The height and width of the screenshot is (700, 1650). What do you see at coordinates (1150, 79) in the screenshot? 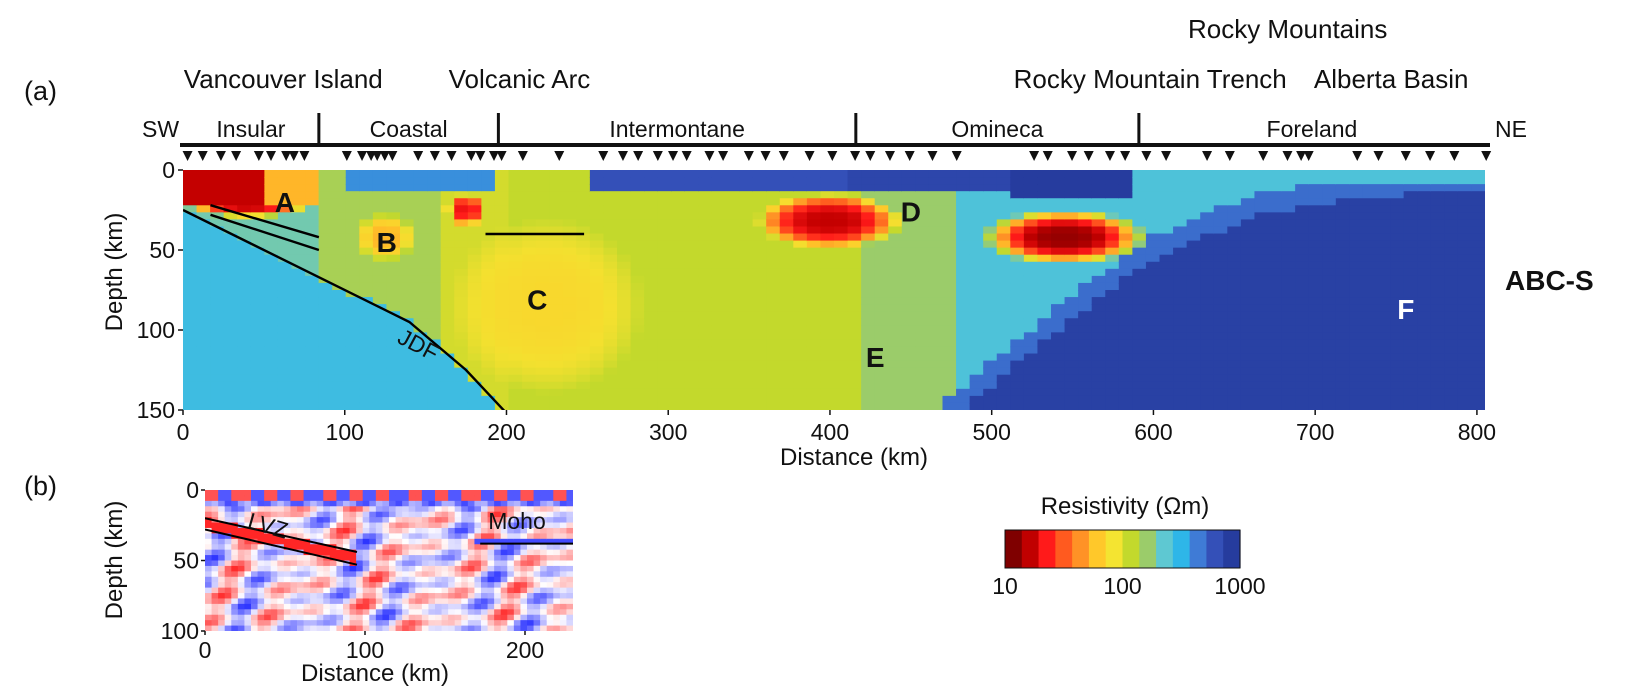
I see `physiographic-label: Rocky Mountain Trench` at bounding box center [1150, 79].